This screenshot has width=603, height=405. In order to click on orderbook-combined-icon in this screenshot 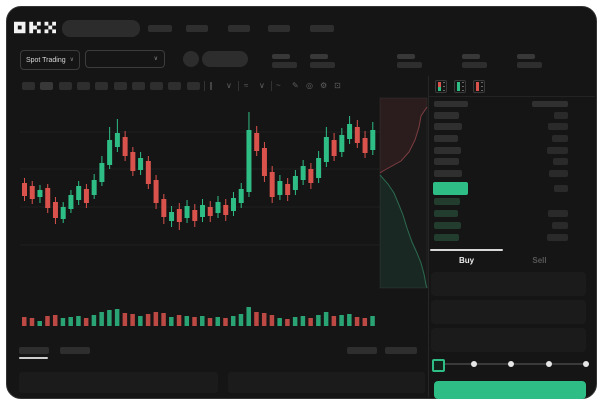, I will do `click(441, 86)`.